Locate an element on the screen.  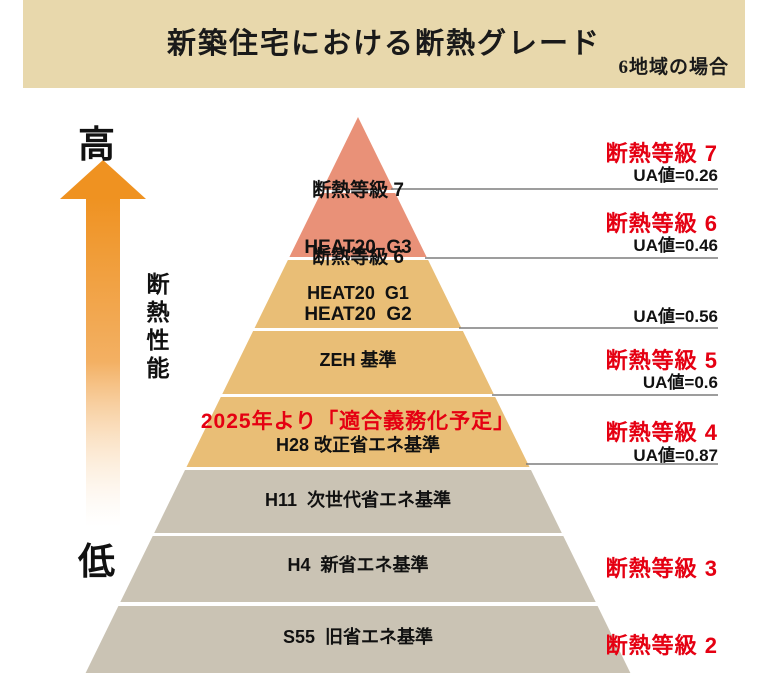
layer-label-h28: H28 改正省エネ基準 is located at coordinates (358, 445).